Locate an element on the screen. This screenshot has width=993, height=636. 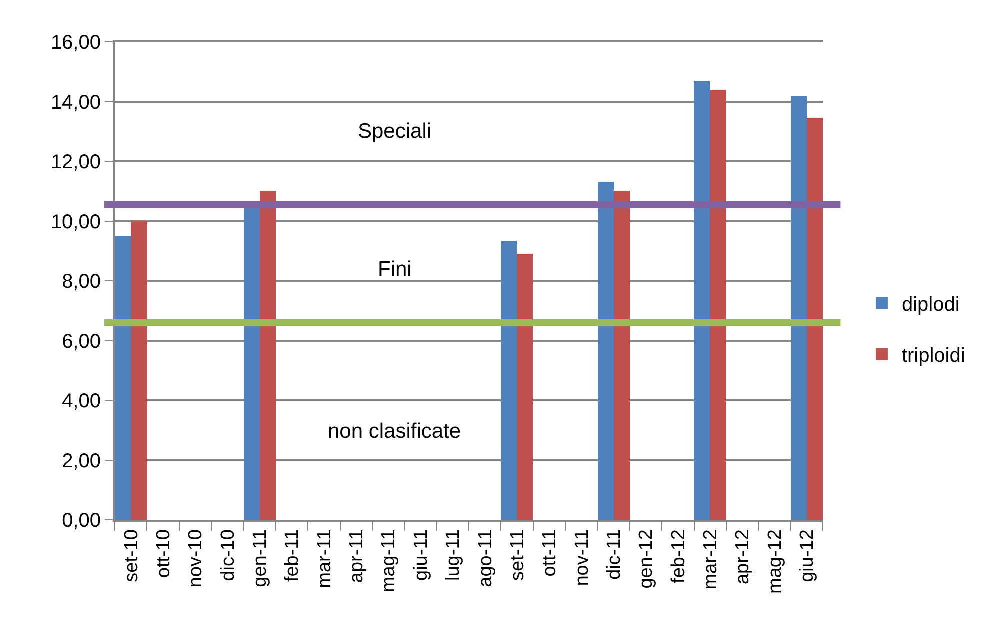
x-tick-label: feb-11 is located at coordinates (293, 556).